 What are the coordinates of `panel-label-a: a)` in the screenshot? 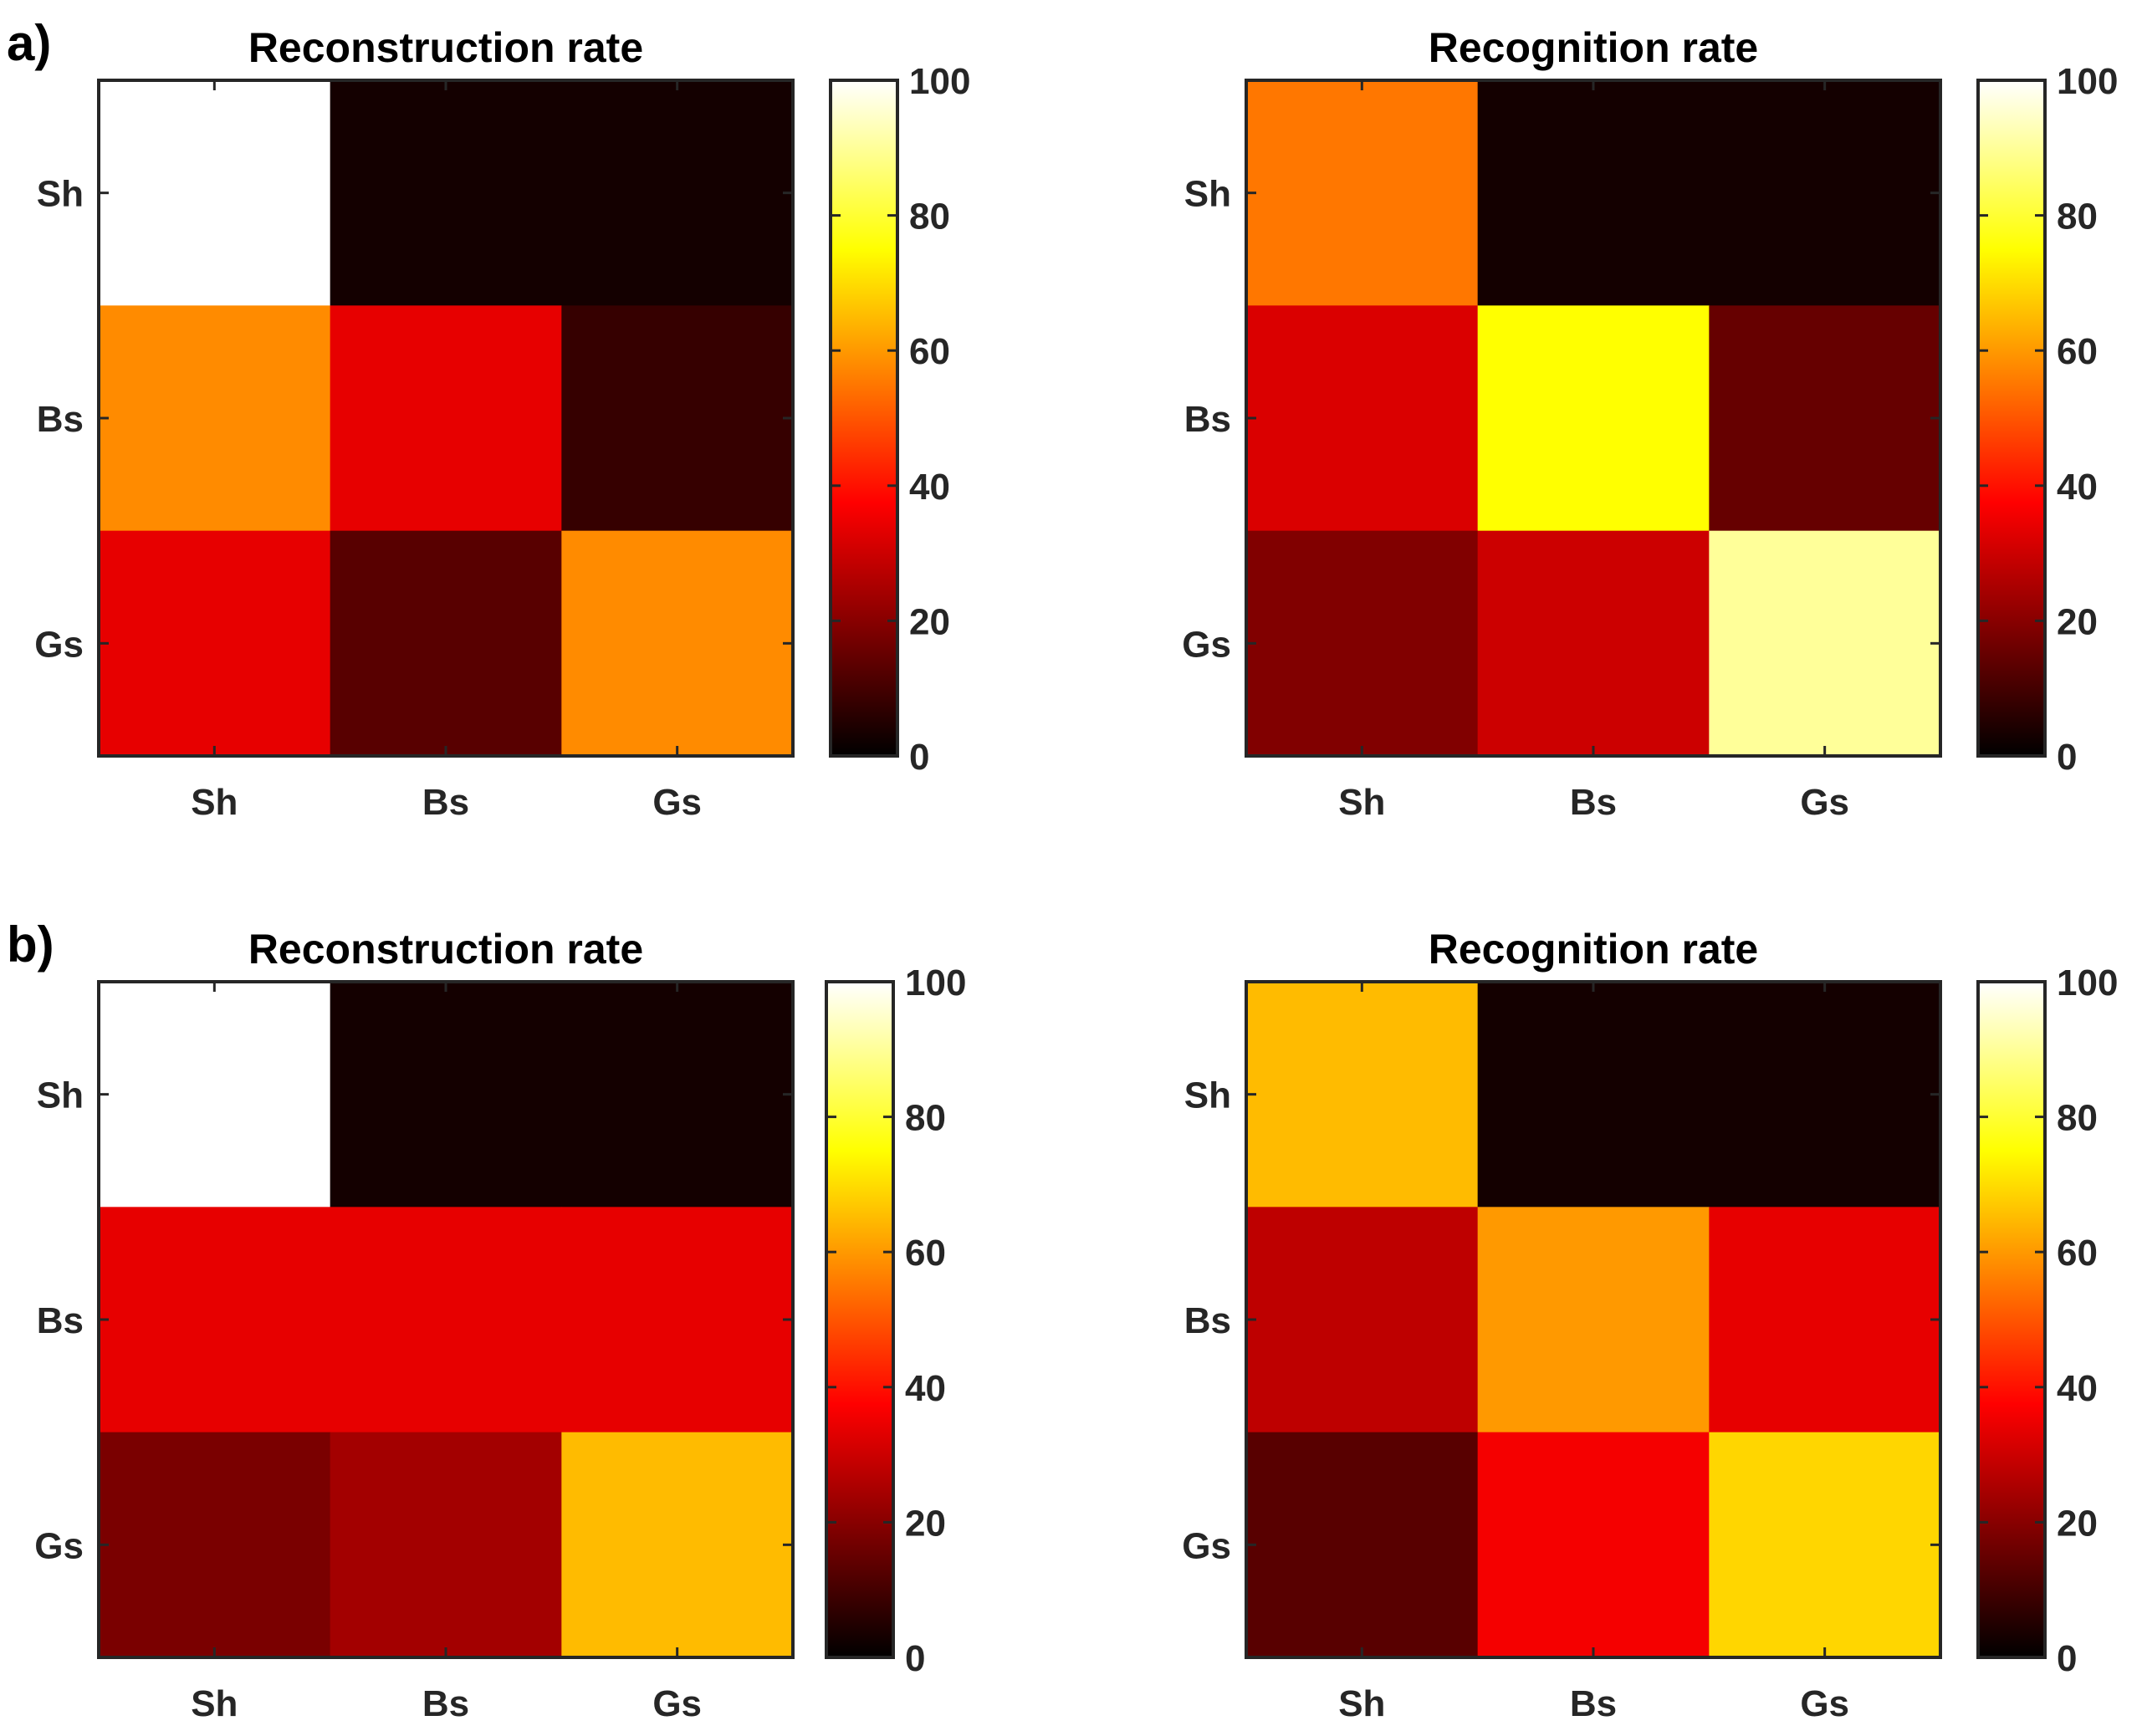 It's located at (29, 43).